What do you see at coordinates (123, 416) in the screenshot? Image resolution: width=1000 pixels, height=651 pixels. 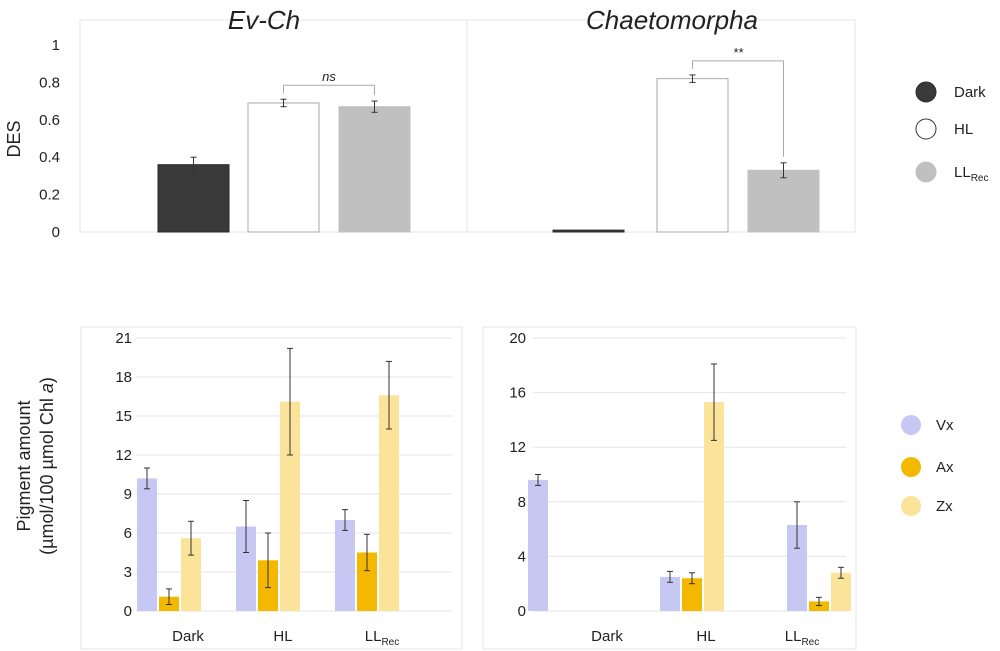 I see `y-tick-label: 15` at bounding box center [123, 416].